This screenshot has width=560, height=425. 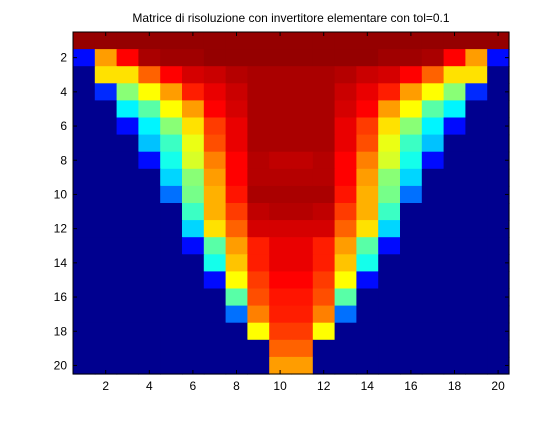 I want to click on x-tick-label: 16, so click(x=411, y=386).